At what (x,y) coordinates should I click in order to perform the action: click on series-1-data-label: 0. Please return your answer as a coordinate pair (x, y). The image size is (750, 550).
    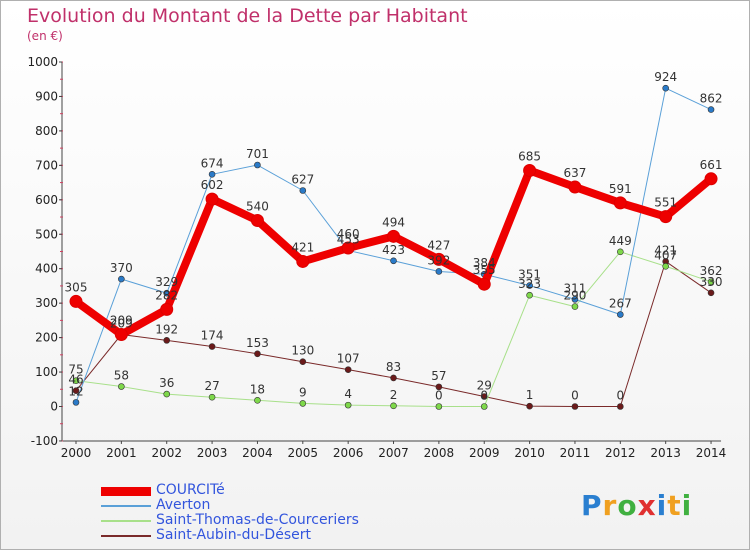
    Looking at the image, I should click on (439, 396).